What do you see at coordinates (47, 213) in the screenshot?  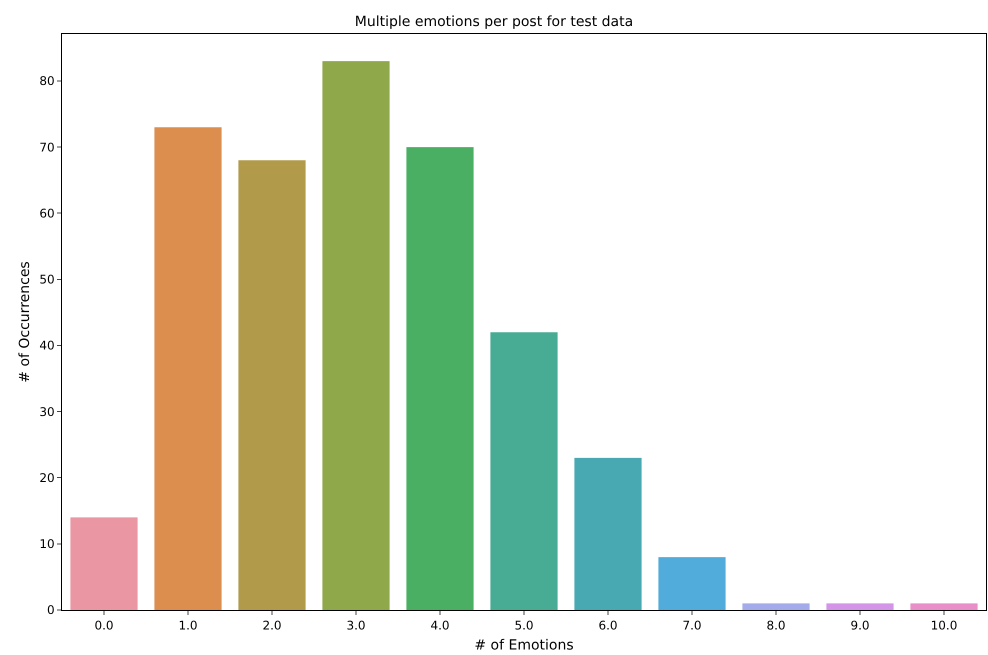 I see `y-tick-label: 60` at bounding box center [47, 213].